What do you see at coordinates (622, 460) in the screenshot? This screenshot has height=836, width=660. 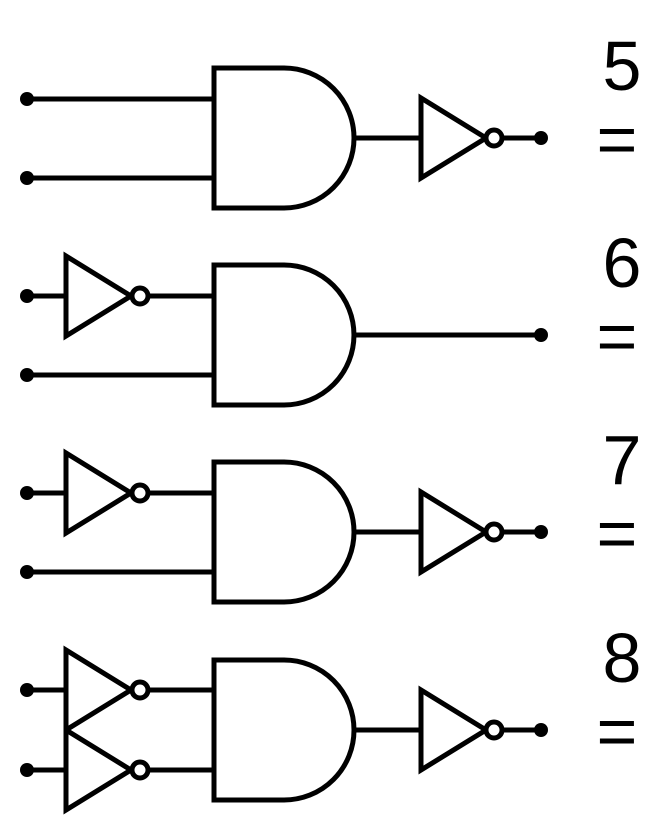 I see `row-number-label: 7` at bounding box center [622, 460].